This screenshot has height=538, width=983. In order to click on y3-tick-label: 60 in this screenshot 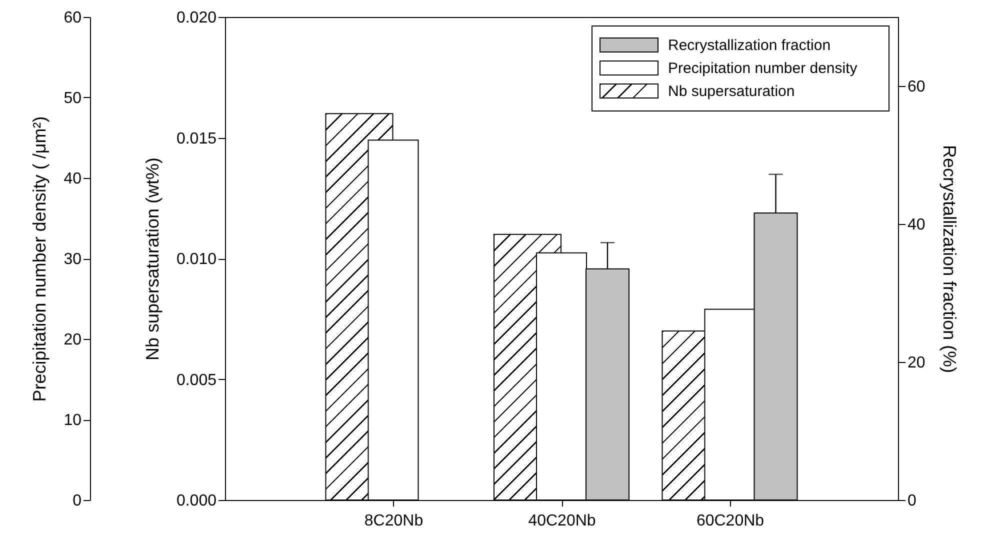, I will do `click(73, 18)`.